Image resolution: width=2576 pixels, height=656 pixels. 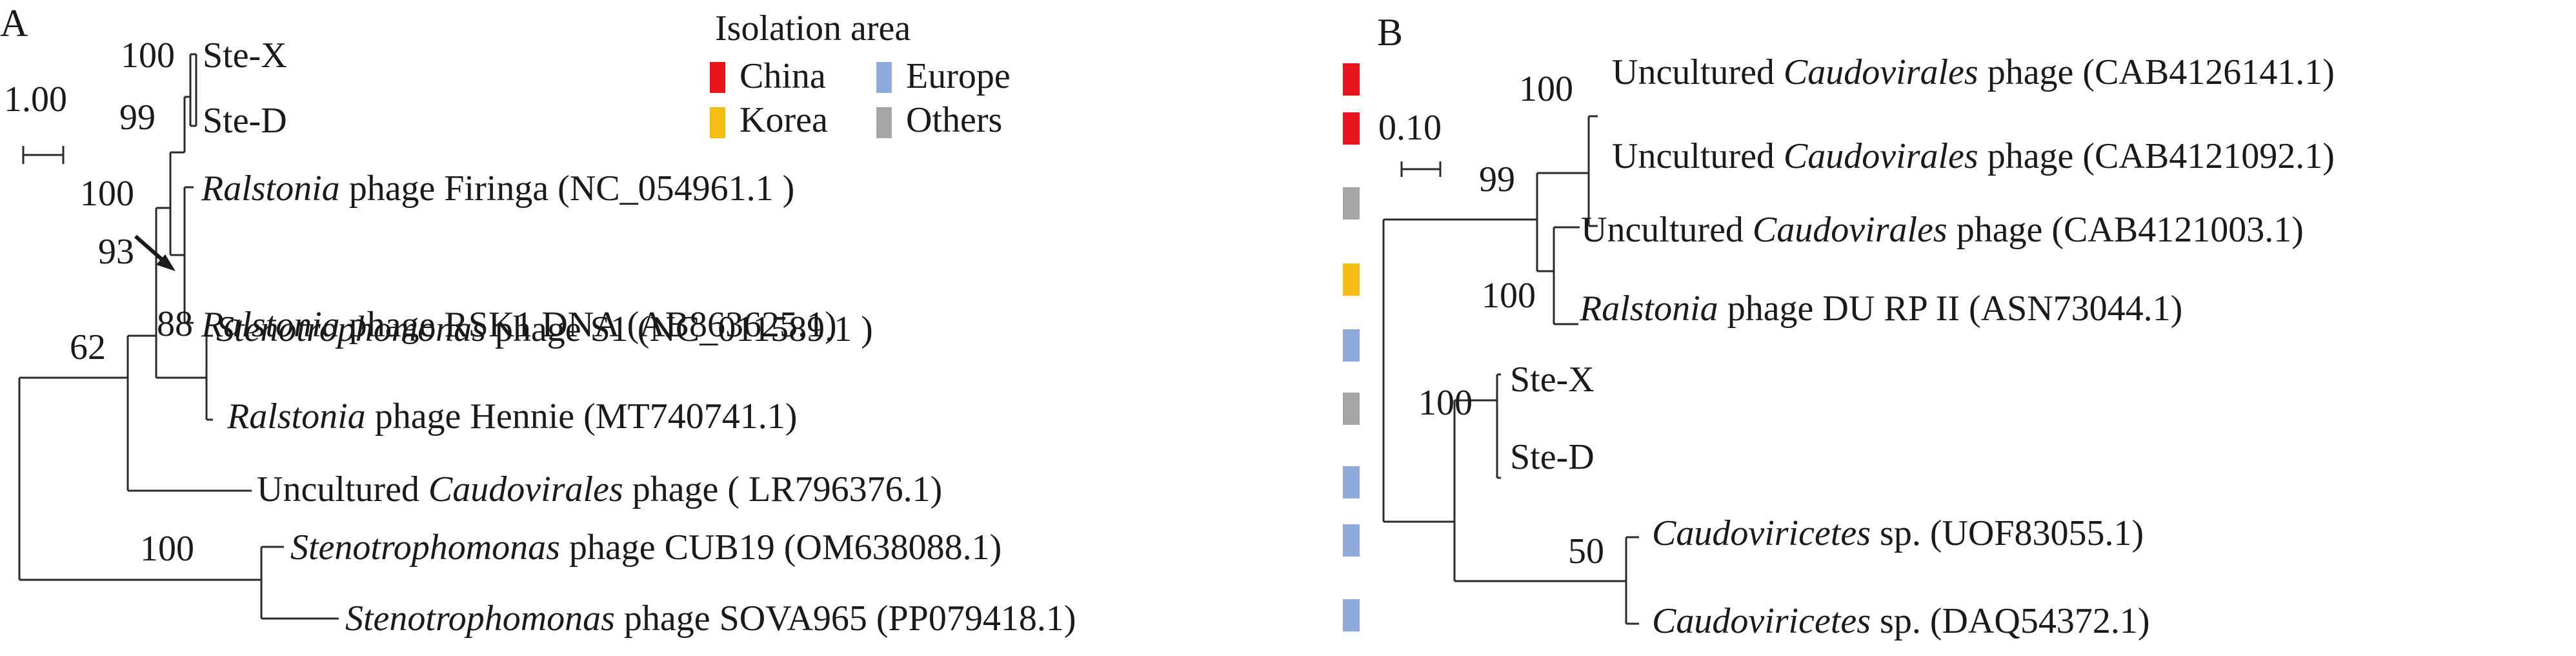 I want to click on leaf-a-ste-d: Ste-D, so click(x=245, y=121).